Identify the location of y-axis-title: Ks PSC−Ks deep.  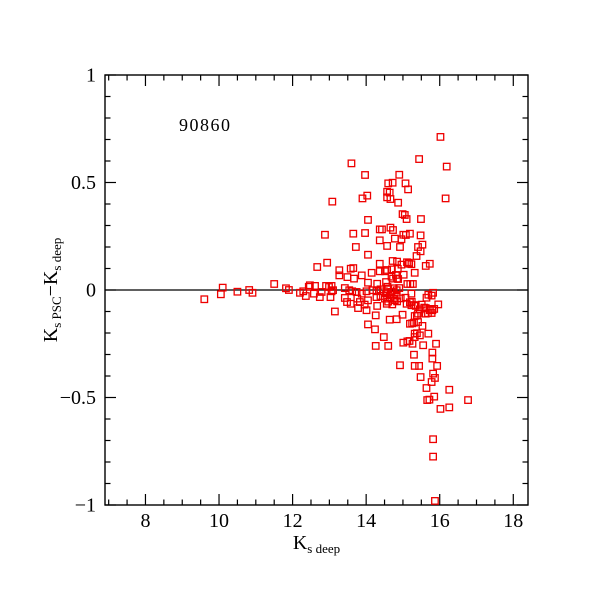
(52, 290).